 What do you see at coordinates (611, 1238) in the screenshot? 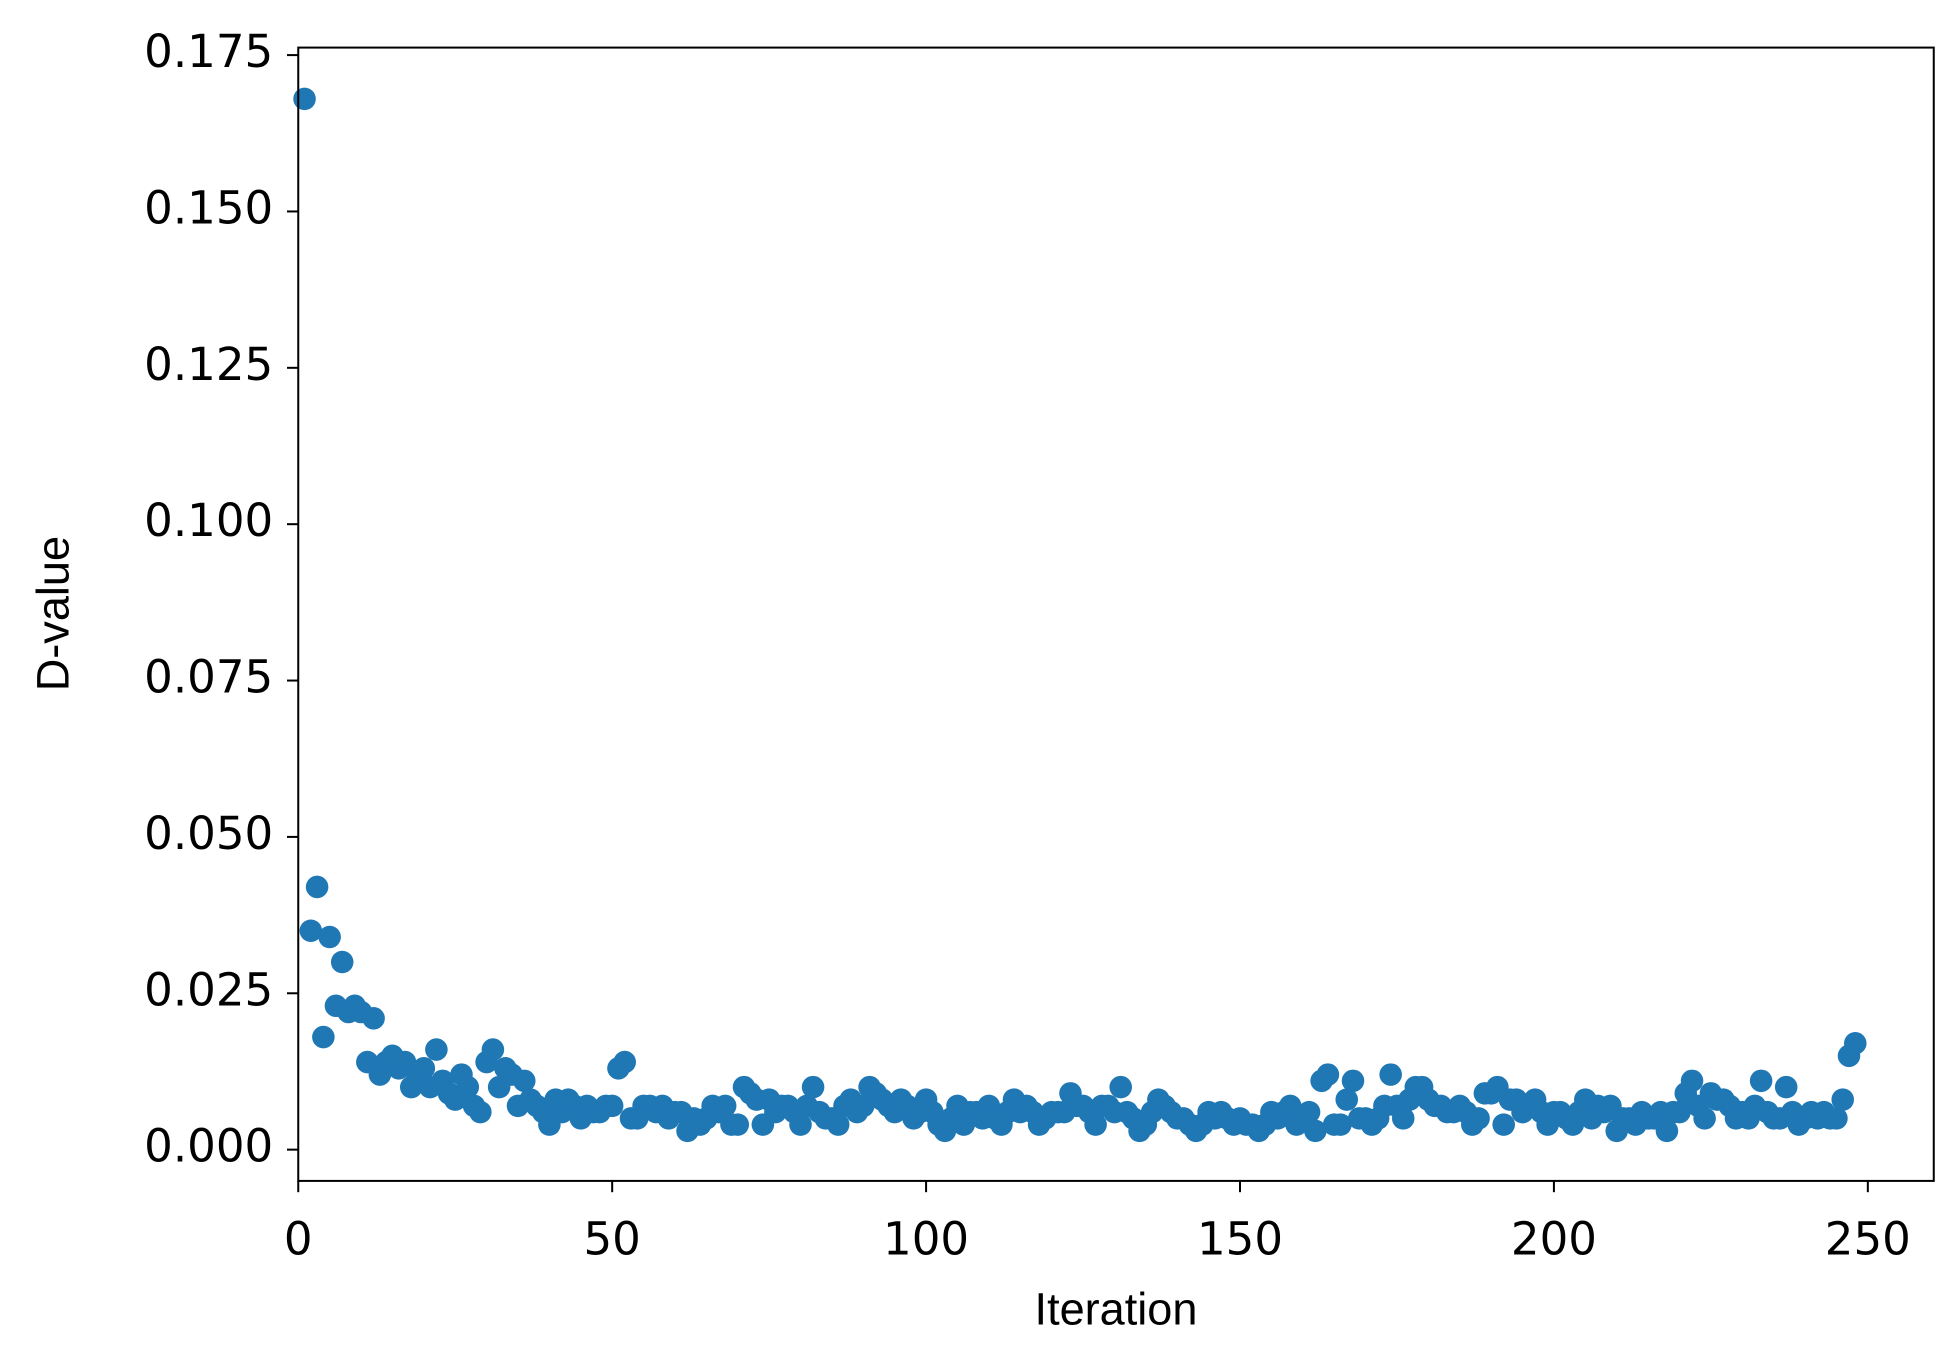
I see `x-tick-label: 50` at bounding box center [611, 1238].